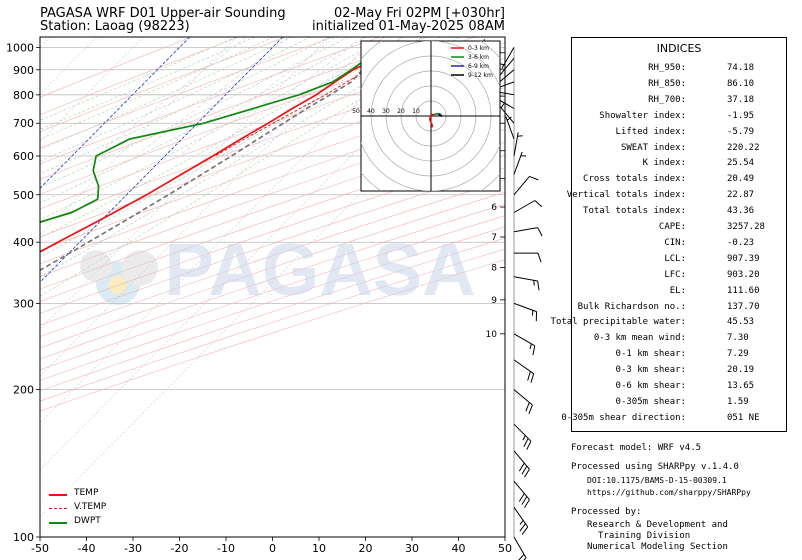 The height and width of the screenshot is (560, 802). I want to click on y-tick-label: 100, so click(23, 537).